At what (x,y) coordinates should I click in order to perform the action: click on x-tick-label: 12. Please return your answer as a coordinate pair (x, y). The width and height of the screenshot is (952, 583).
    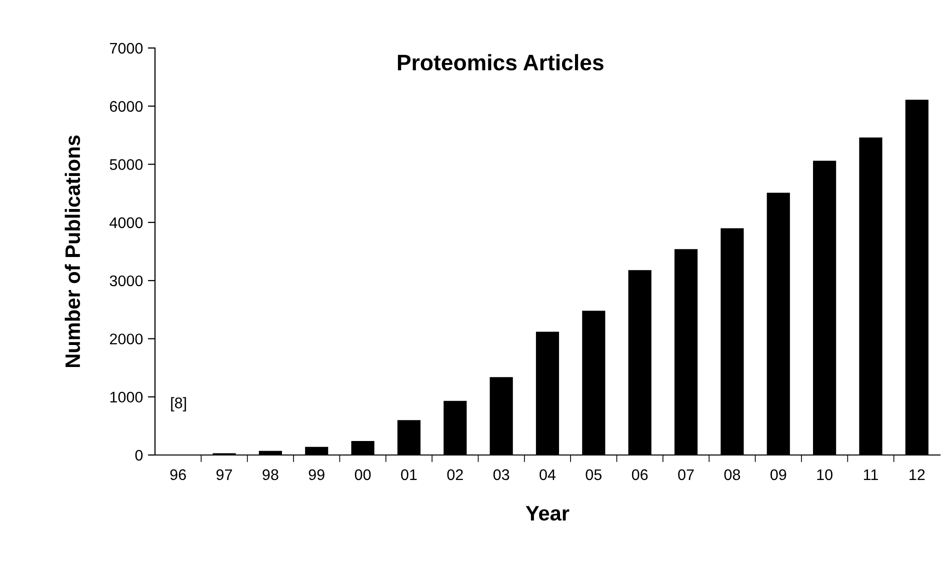
    Looking at the image, I should click on (917, 474).